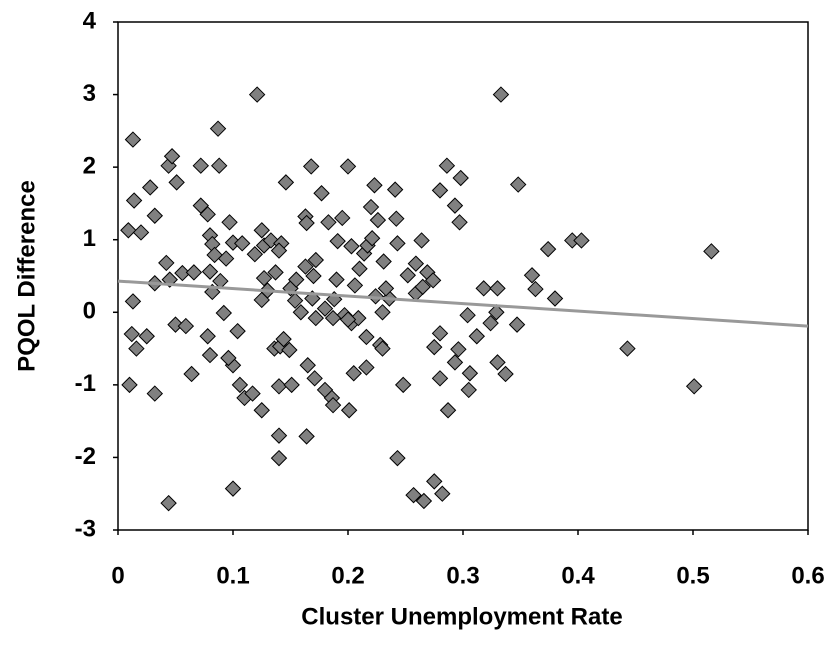  I want to click on x-tick-label: 0.1, so click(232, 575).